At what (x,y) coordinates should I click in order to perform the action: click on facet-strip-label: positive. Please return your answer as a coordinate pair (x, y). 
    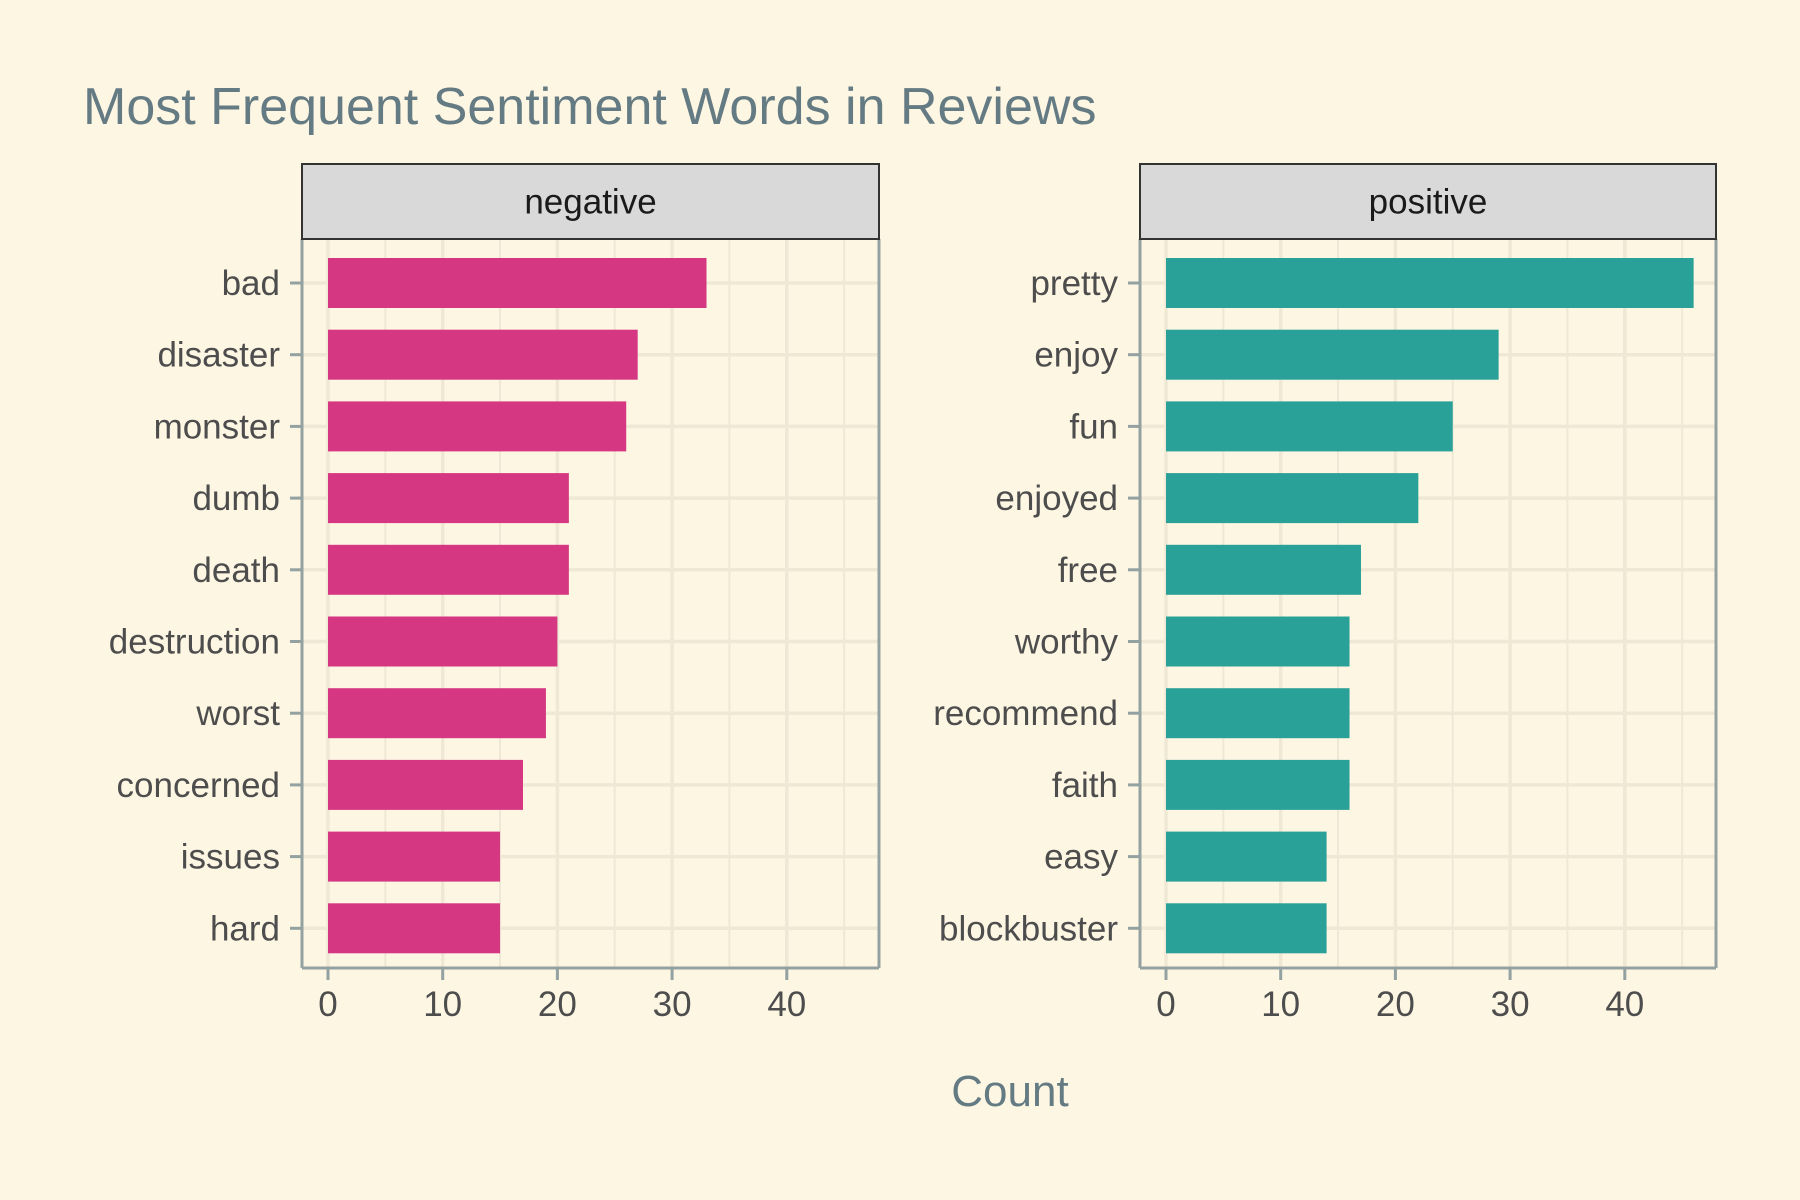
    Looking at the image, I should click on (1428, 202).